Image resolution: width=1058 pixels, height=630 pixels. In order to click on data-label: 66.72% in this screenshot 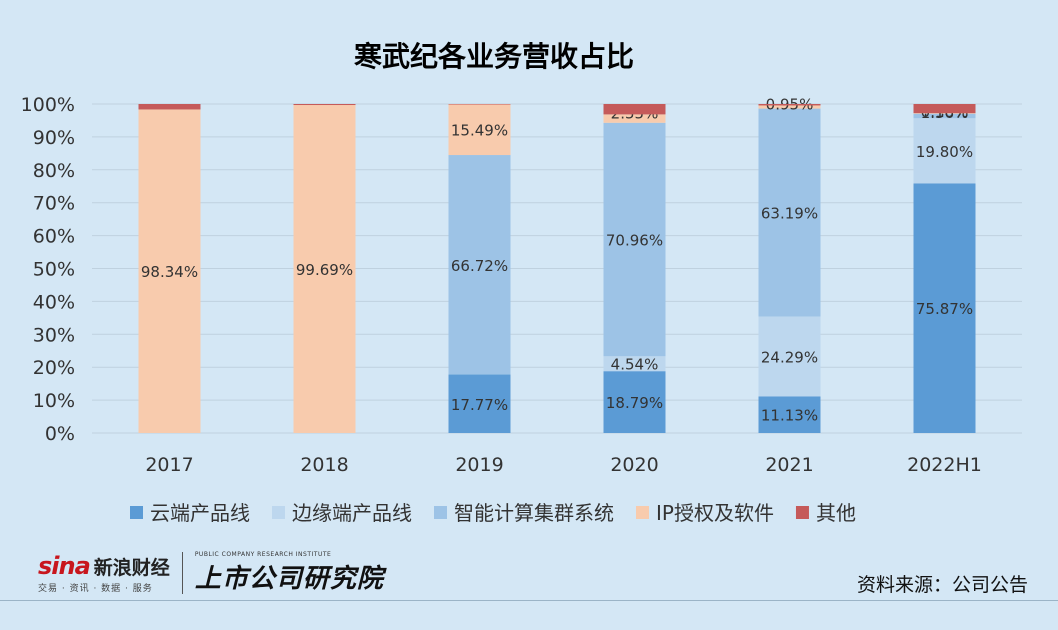, I will do `click(479, 266)`.